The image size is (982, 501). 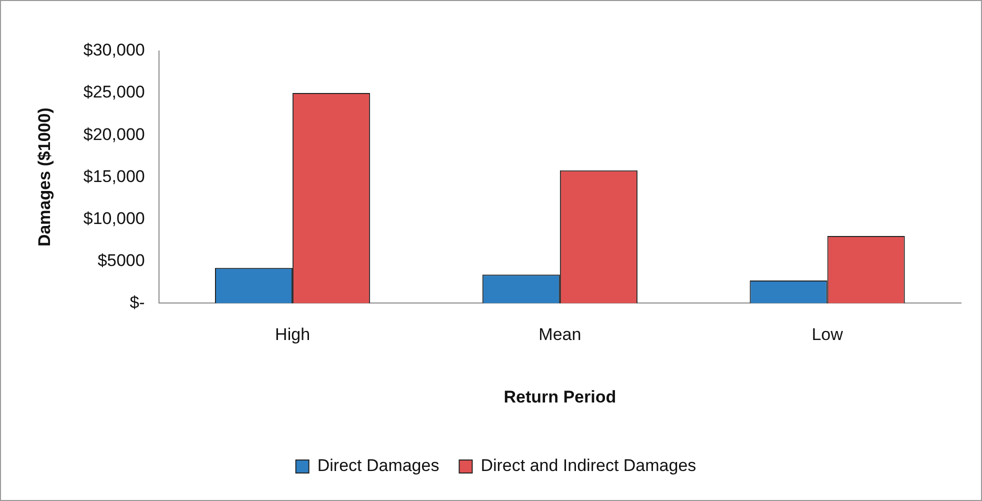 What do you see at coordinates (292, 334) in the screenshot?
I see `x-tick-label: High` at bounding box center [292, 334].